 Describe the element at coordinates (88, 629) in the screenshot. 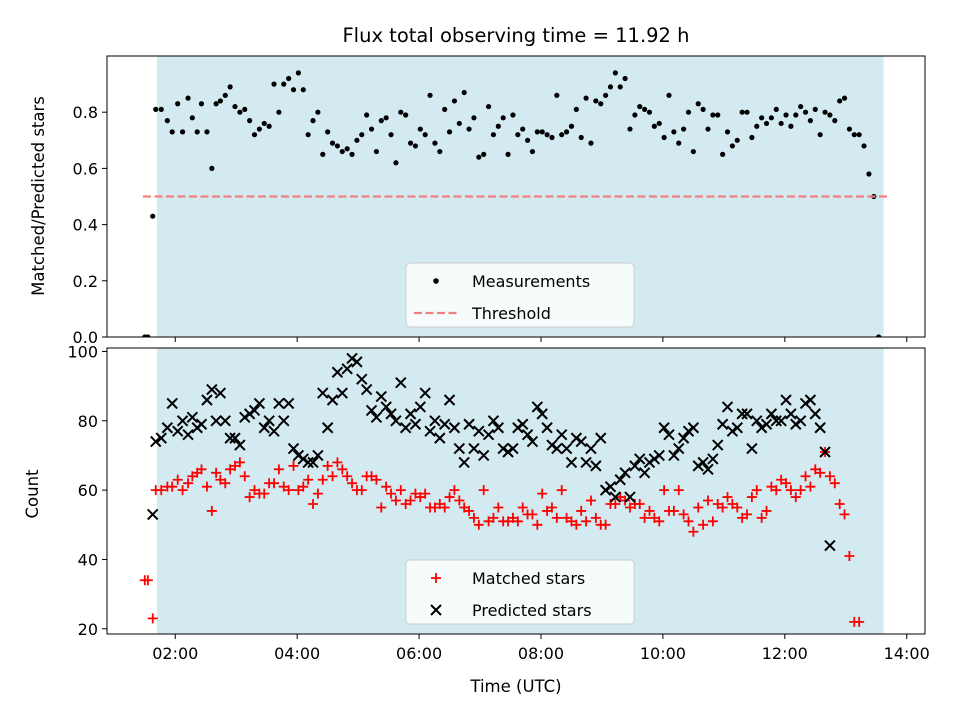

I see `y-tick-label: 20` at that location.